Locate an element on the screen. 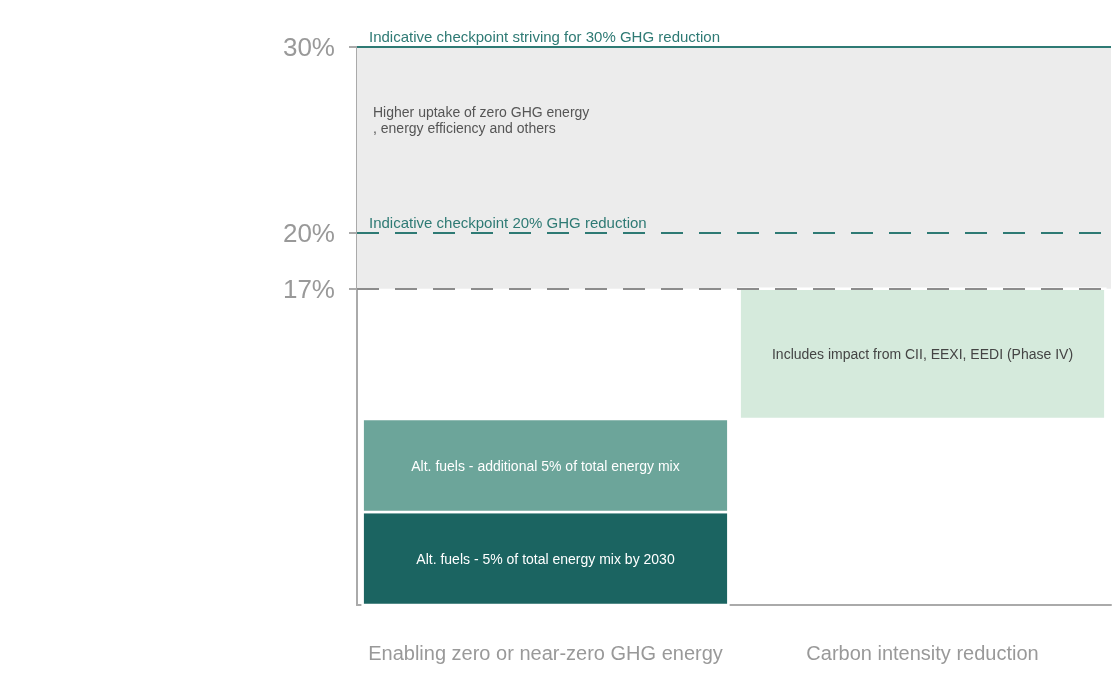 The width and height of the screenshot is (1115, 675). y-tick-label: 17% is located at coordinates (308, 288).